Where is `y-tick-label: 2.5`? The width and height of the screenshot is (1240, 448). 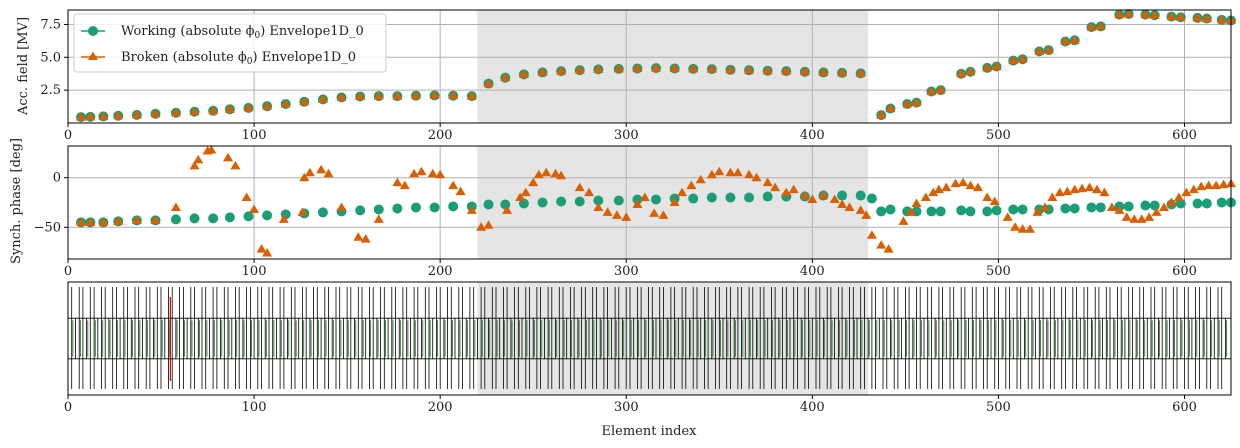 y-tick-label: 2.5 is located at coordinates (50, 90).